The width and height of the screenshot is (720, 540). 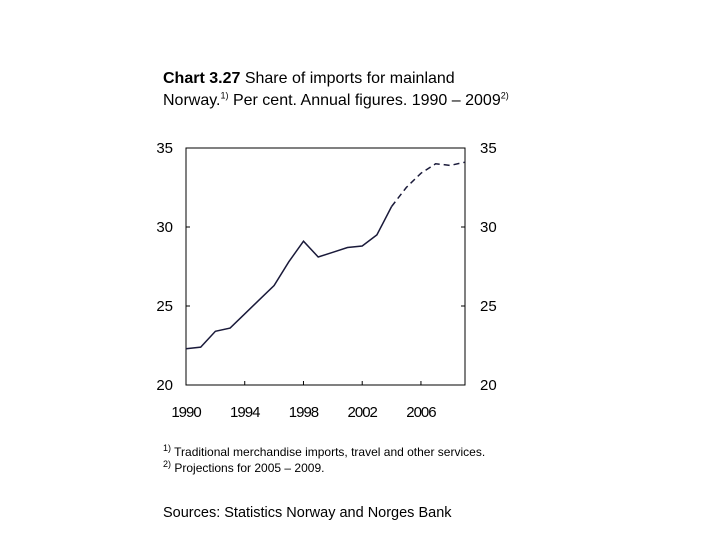 I want to click on series-line-solid, so click(x=289, y=278).